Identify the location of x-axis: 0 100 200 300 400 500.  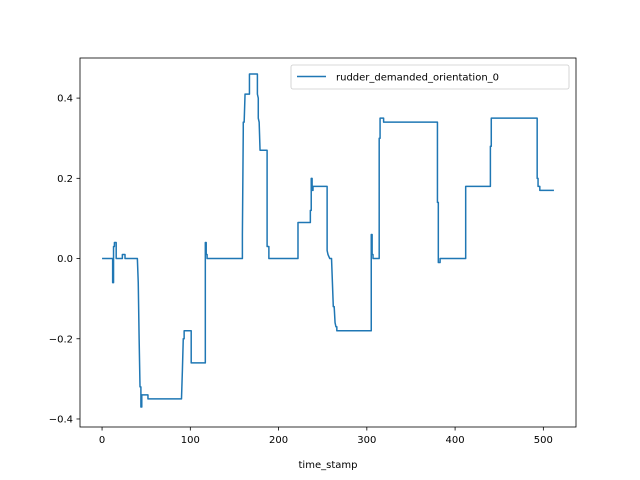
(326, 436).